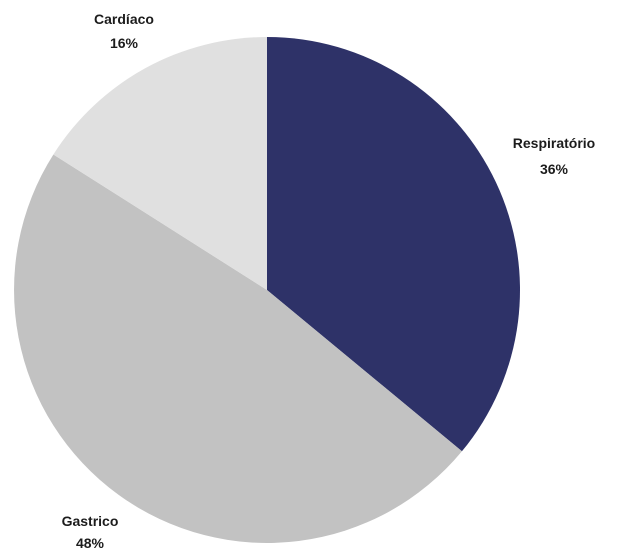 The image size is (621, 554). Describe the element at coordinates (554, 169) in the screenshot. I see `slice-value-respiratorio: 36%` at that location.